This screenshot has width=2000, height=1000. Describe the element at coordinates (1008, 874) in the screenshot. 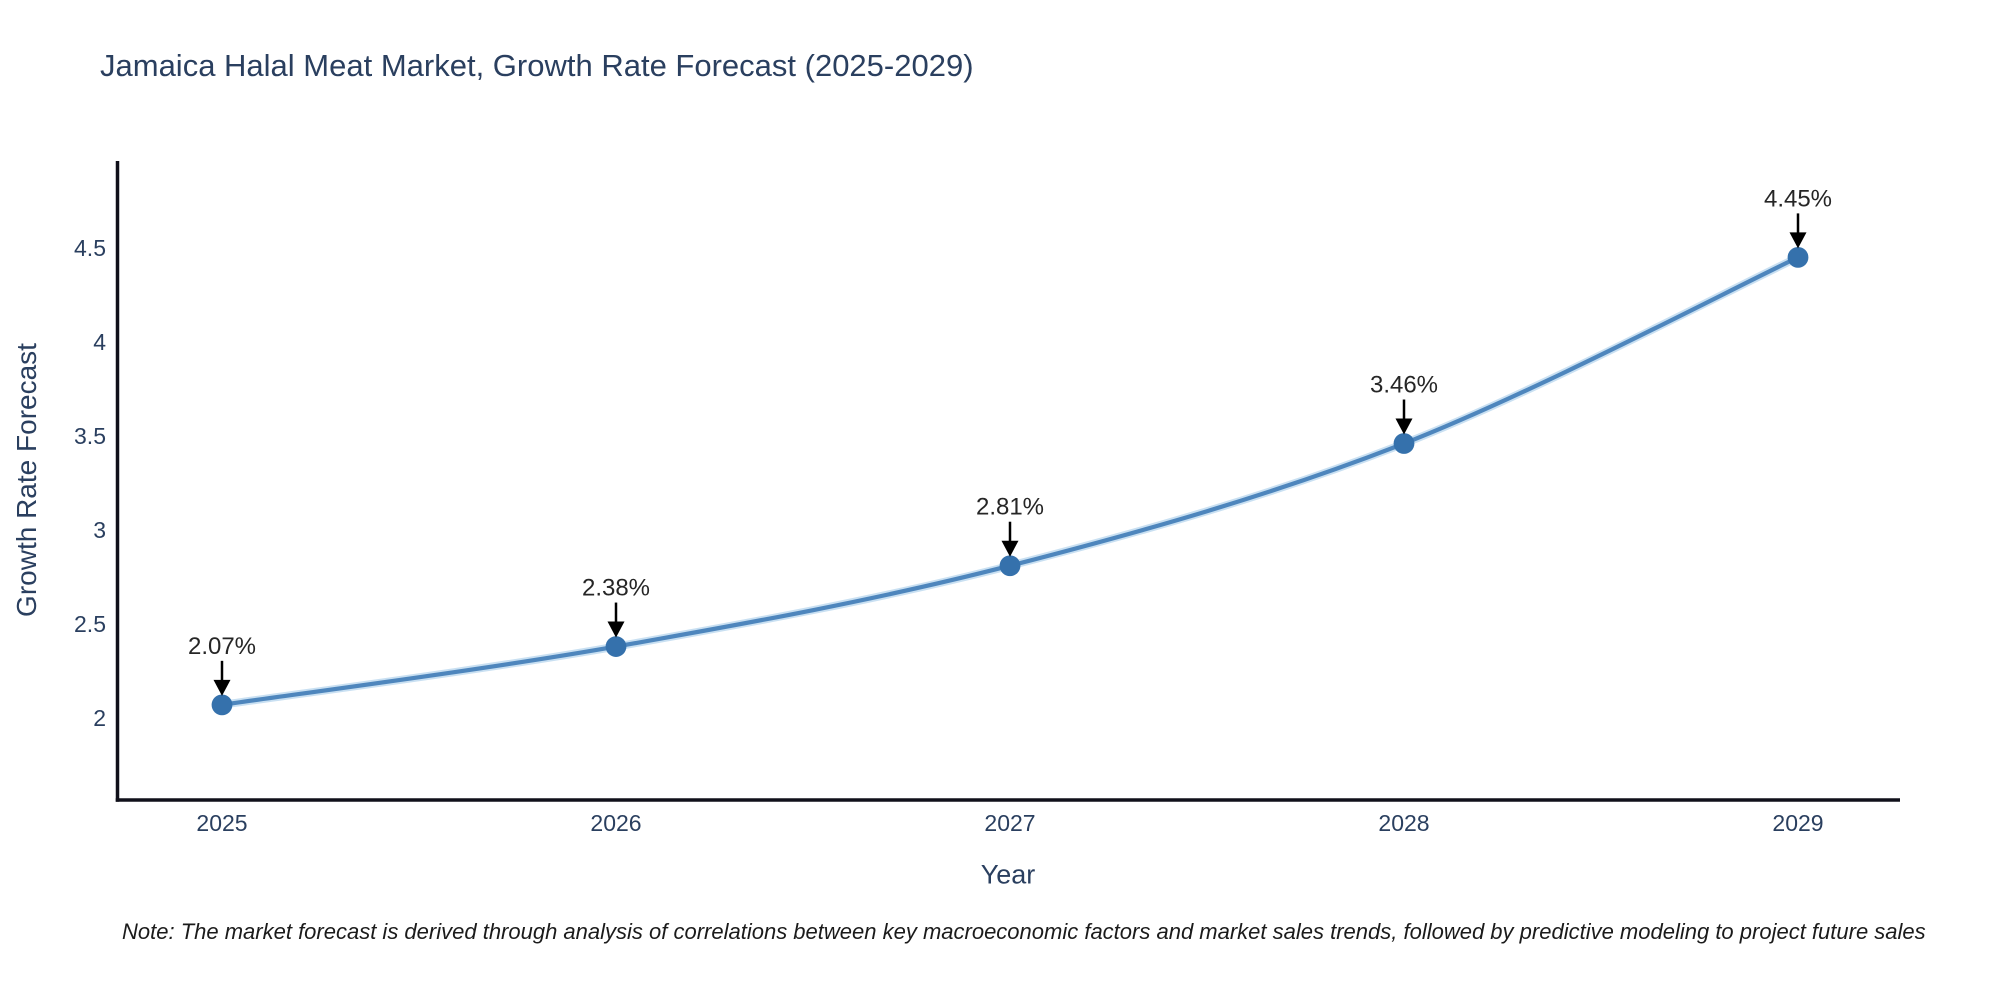

I see `x-axis-title: Year` at that location.